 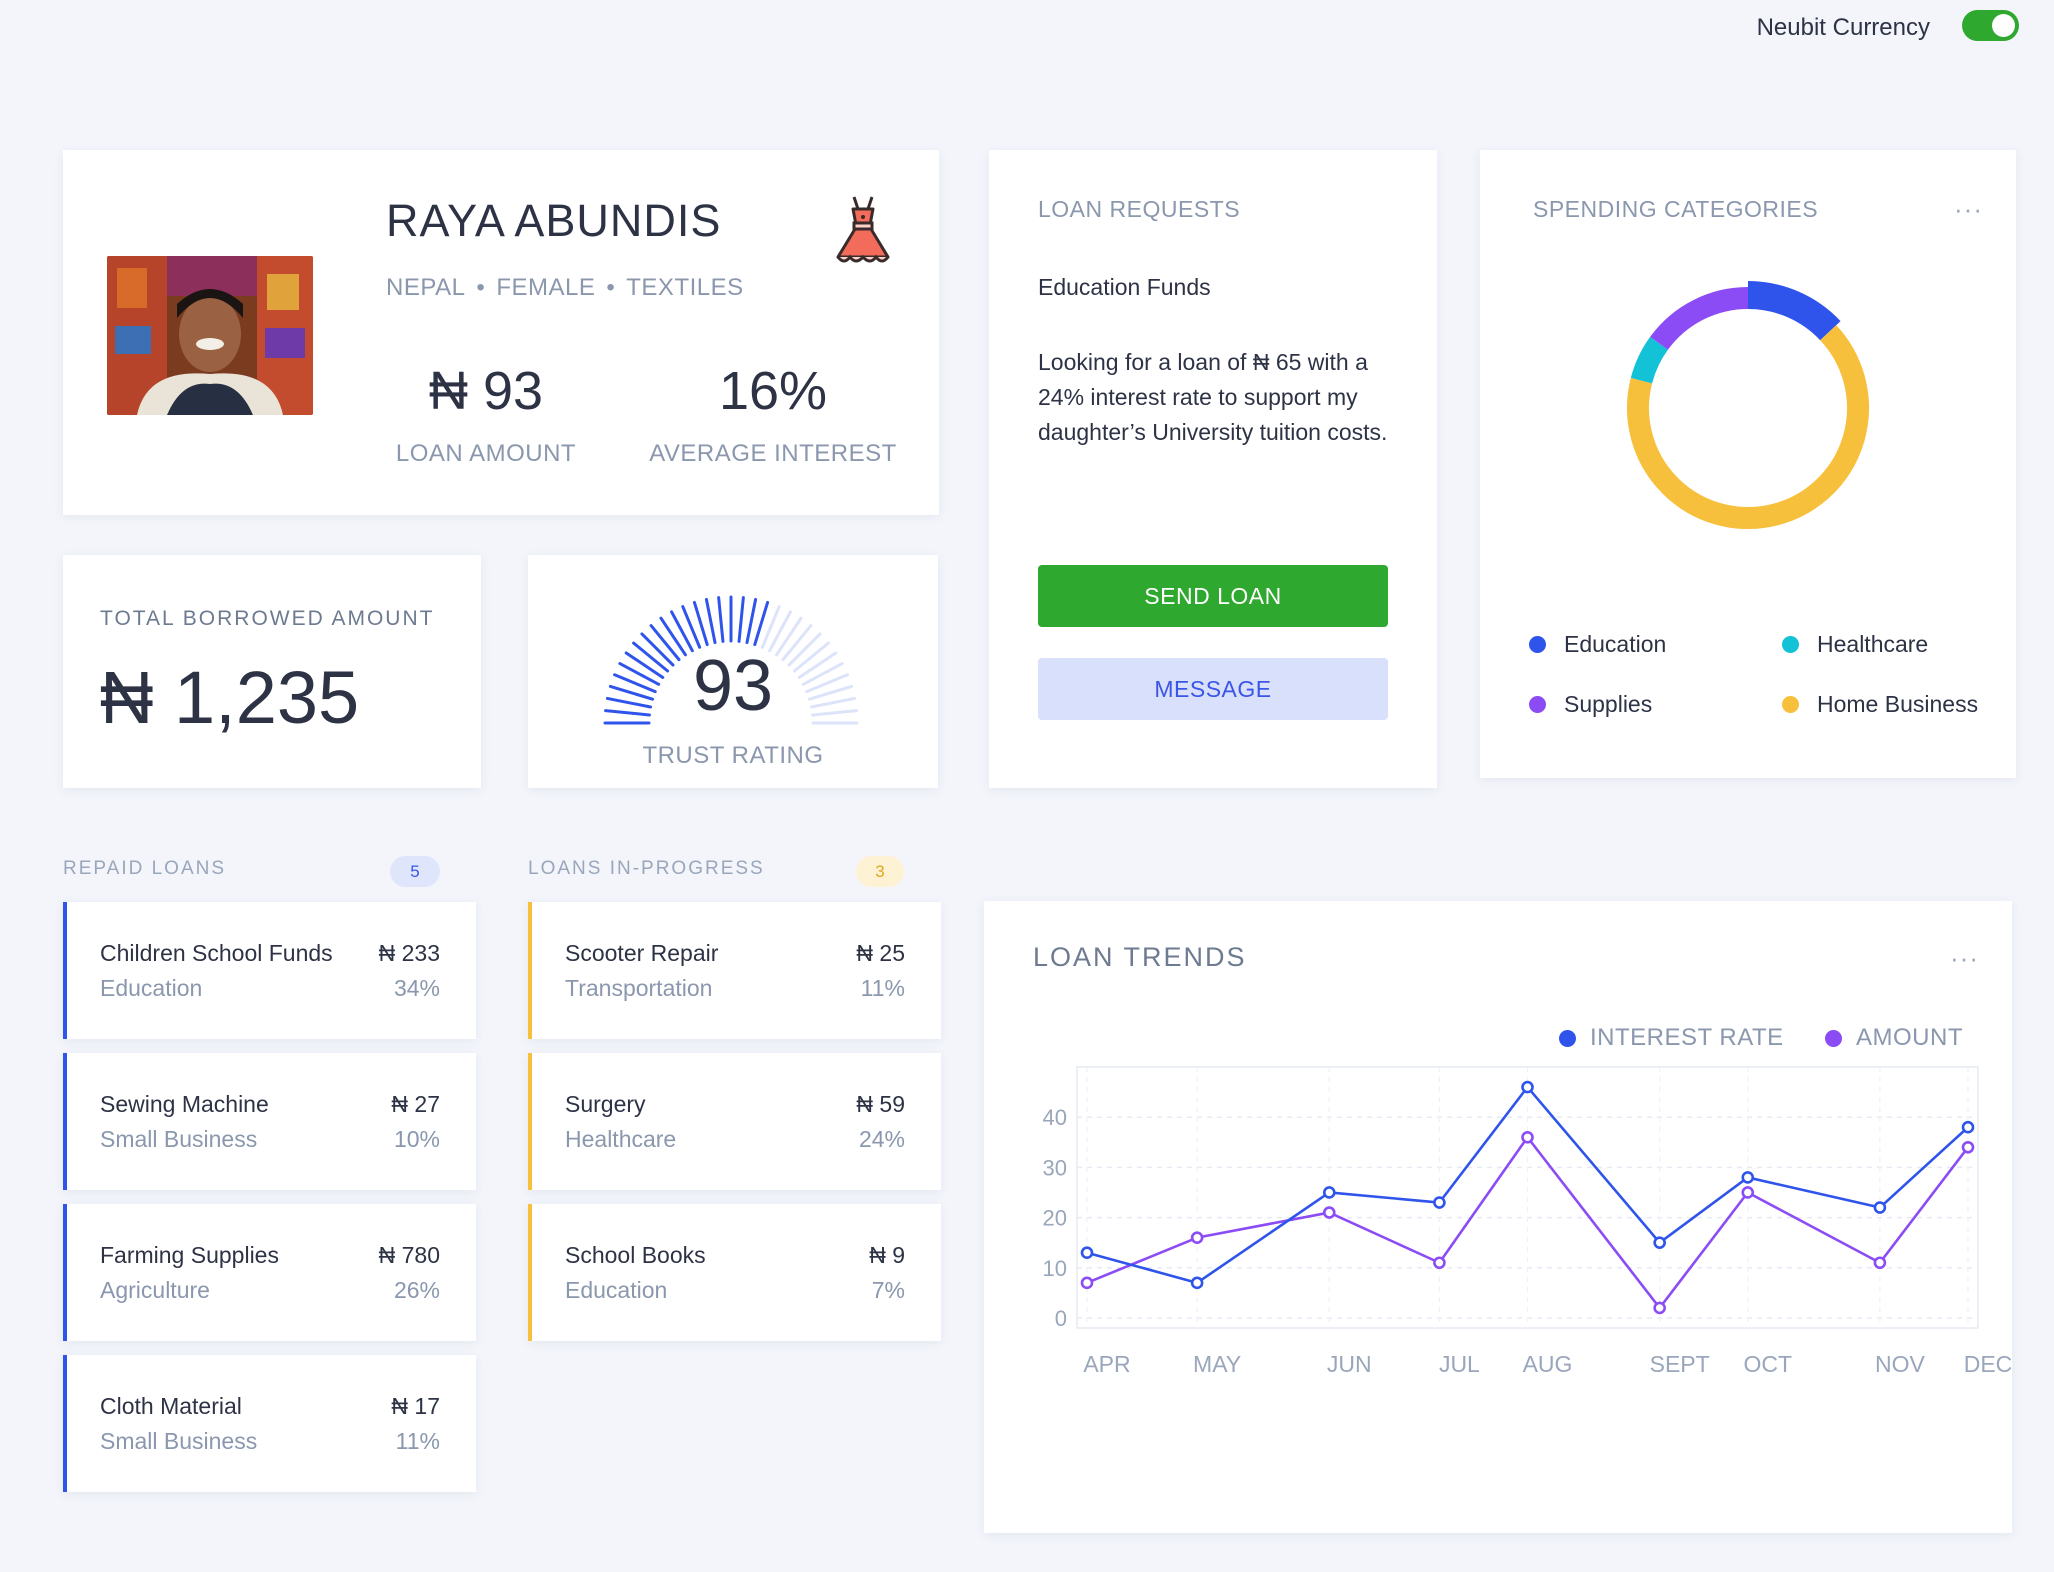 I want to click on legend-label: Healthcare, so click(x=1873, y=644).